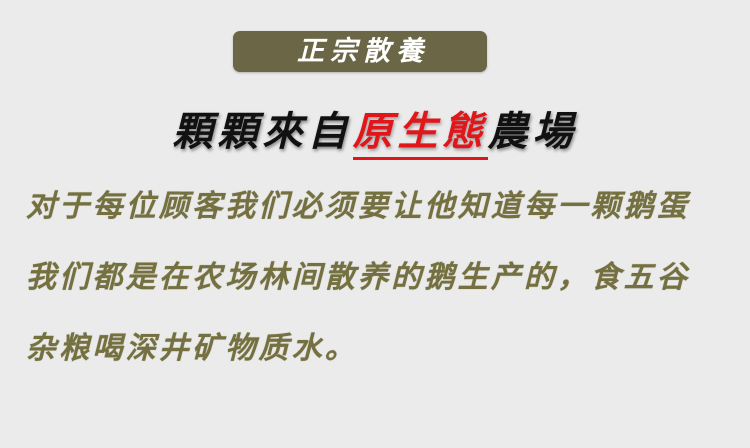  I want to click on tagline-badge: 正宗散養, so click(360, 51).